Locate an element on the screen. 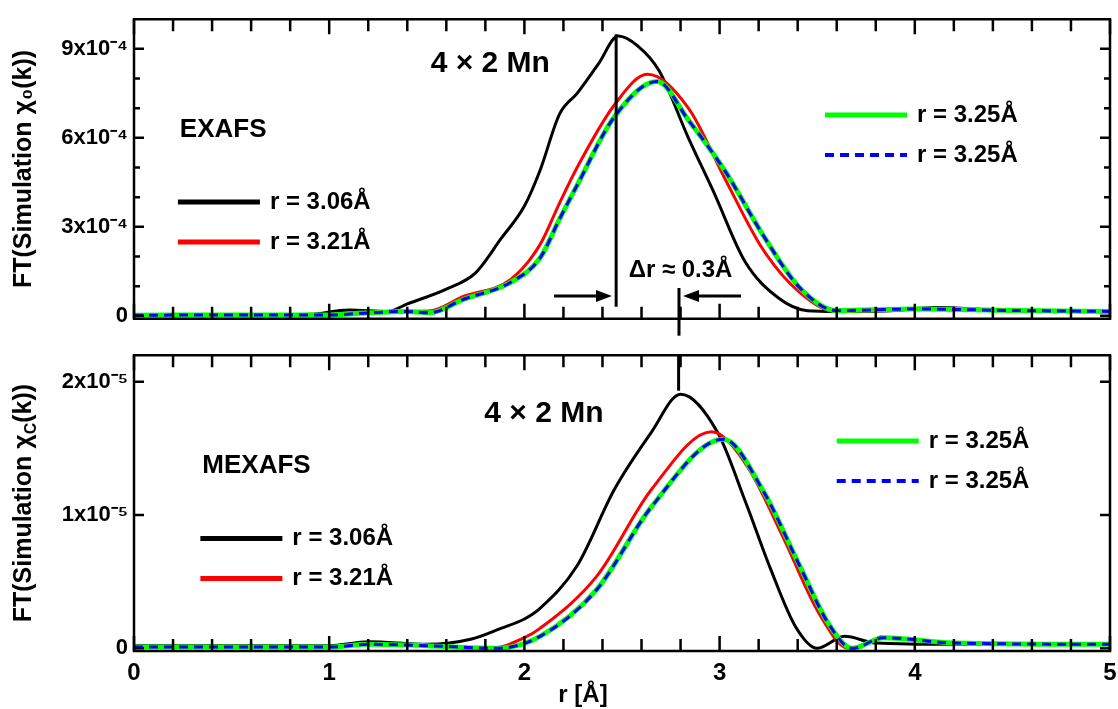 Image resolution: width=1118 pixels, height=709 pixels. x-tick-label: 3 is located at coordinates (719, 672).